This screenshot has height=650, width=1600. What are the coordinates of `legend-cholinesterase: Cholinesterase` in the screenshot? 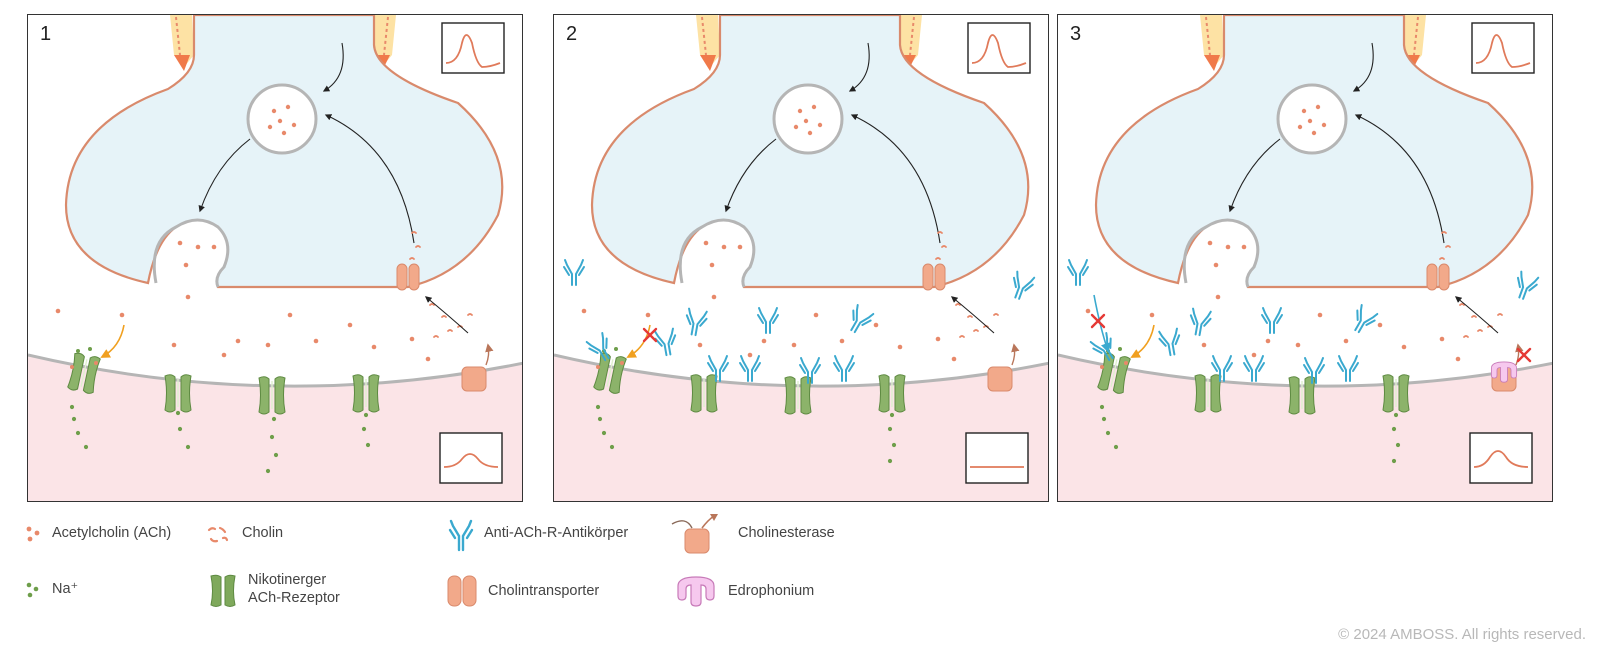 It's located at (751, 535).